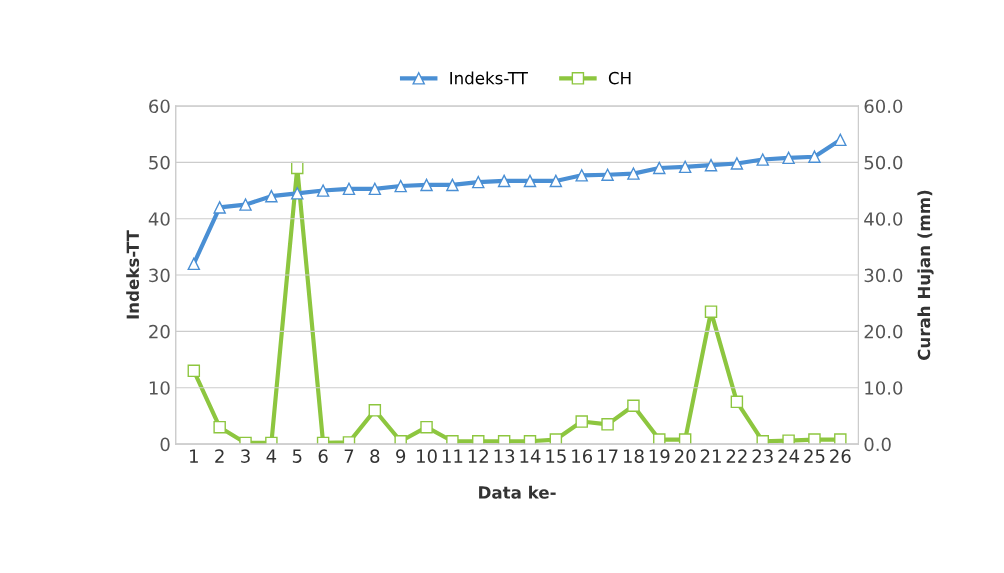 This screenshot has width=1004, height=573. What do you see at coordinates (517, 492) in the screenshot?
I see `x-axis-title: Data ke-` at bounding box center [517, 492].